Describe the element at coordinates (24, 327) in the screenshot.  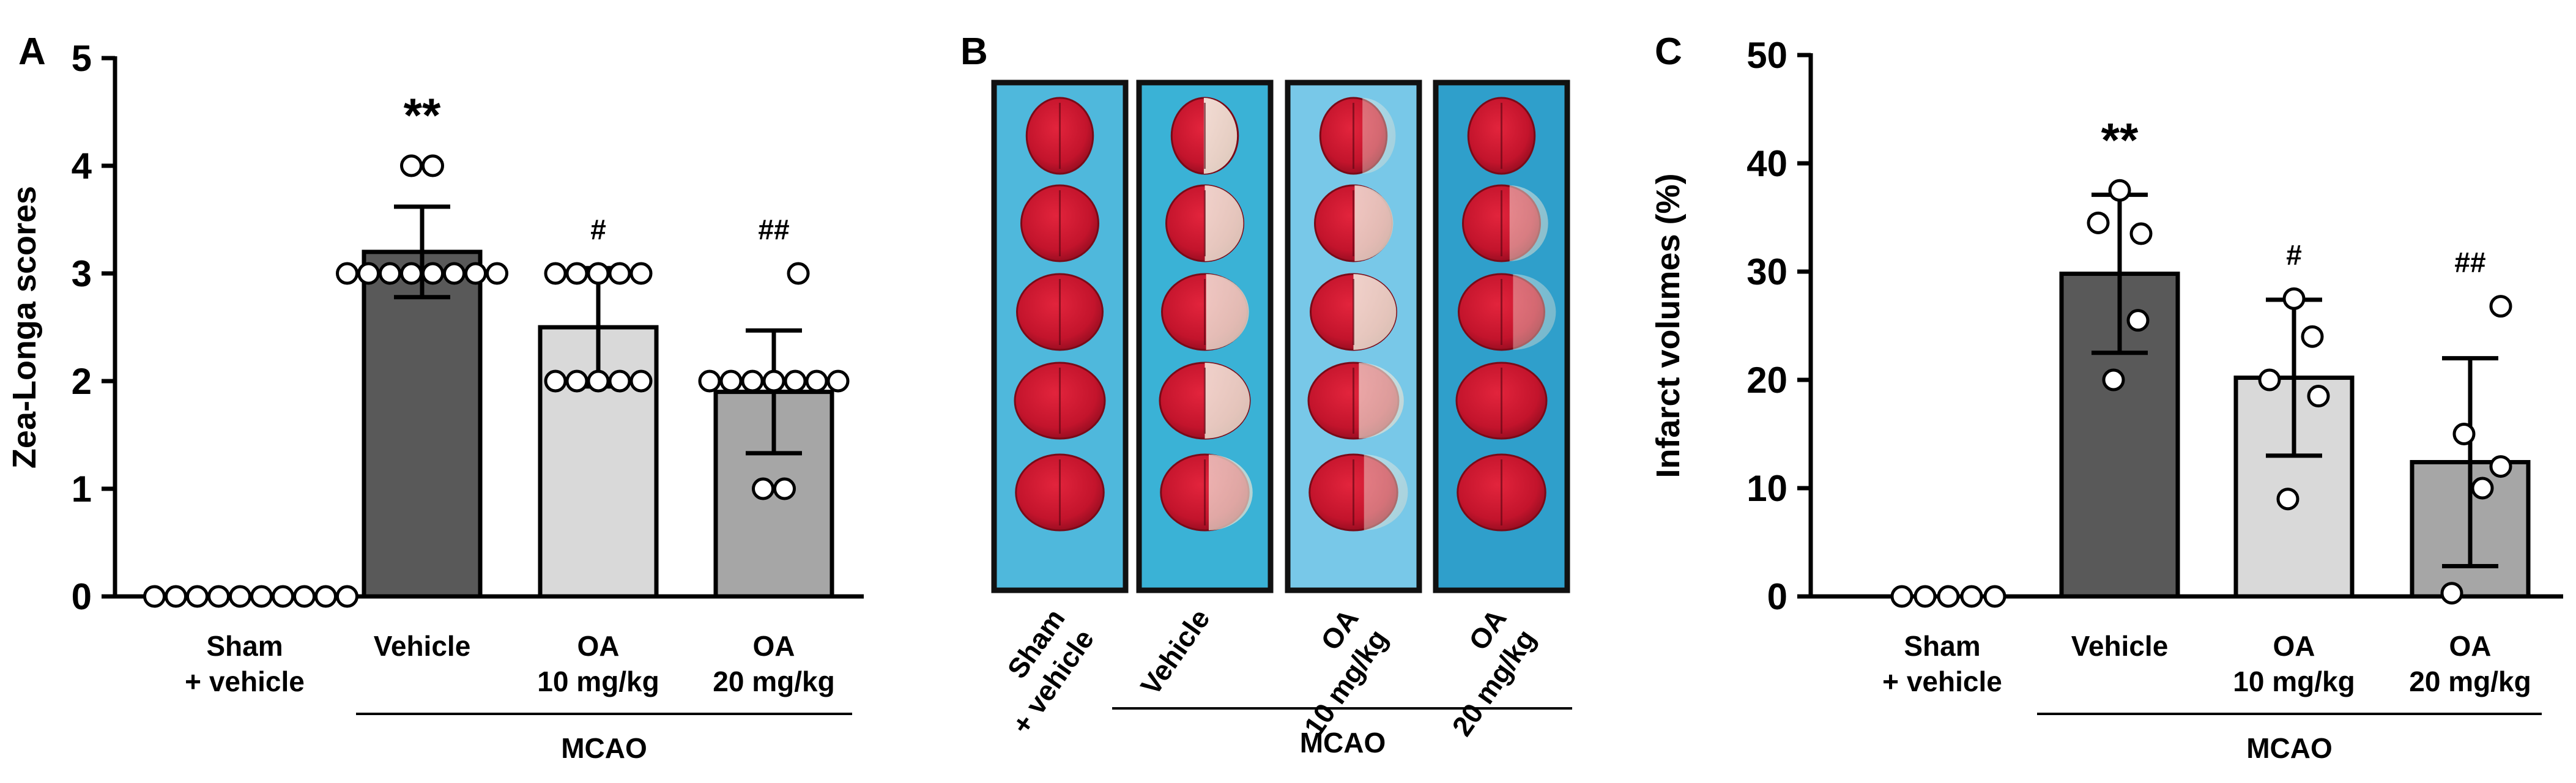
I see `y-axis-label: Zea-Longa scores` at that location.